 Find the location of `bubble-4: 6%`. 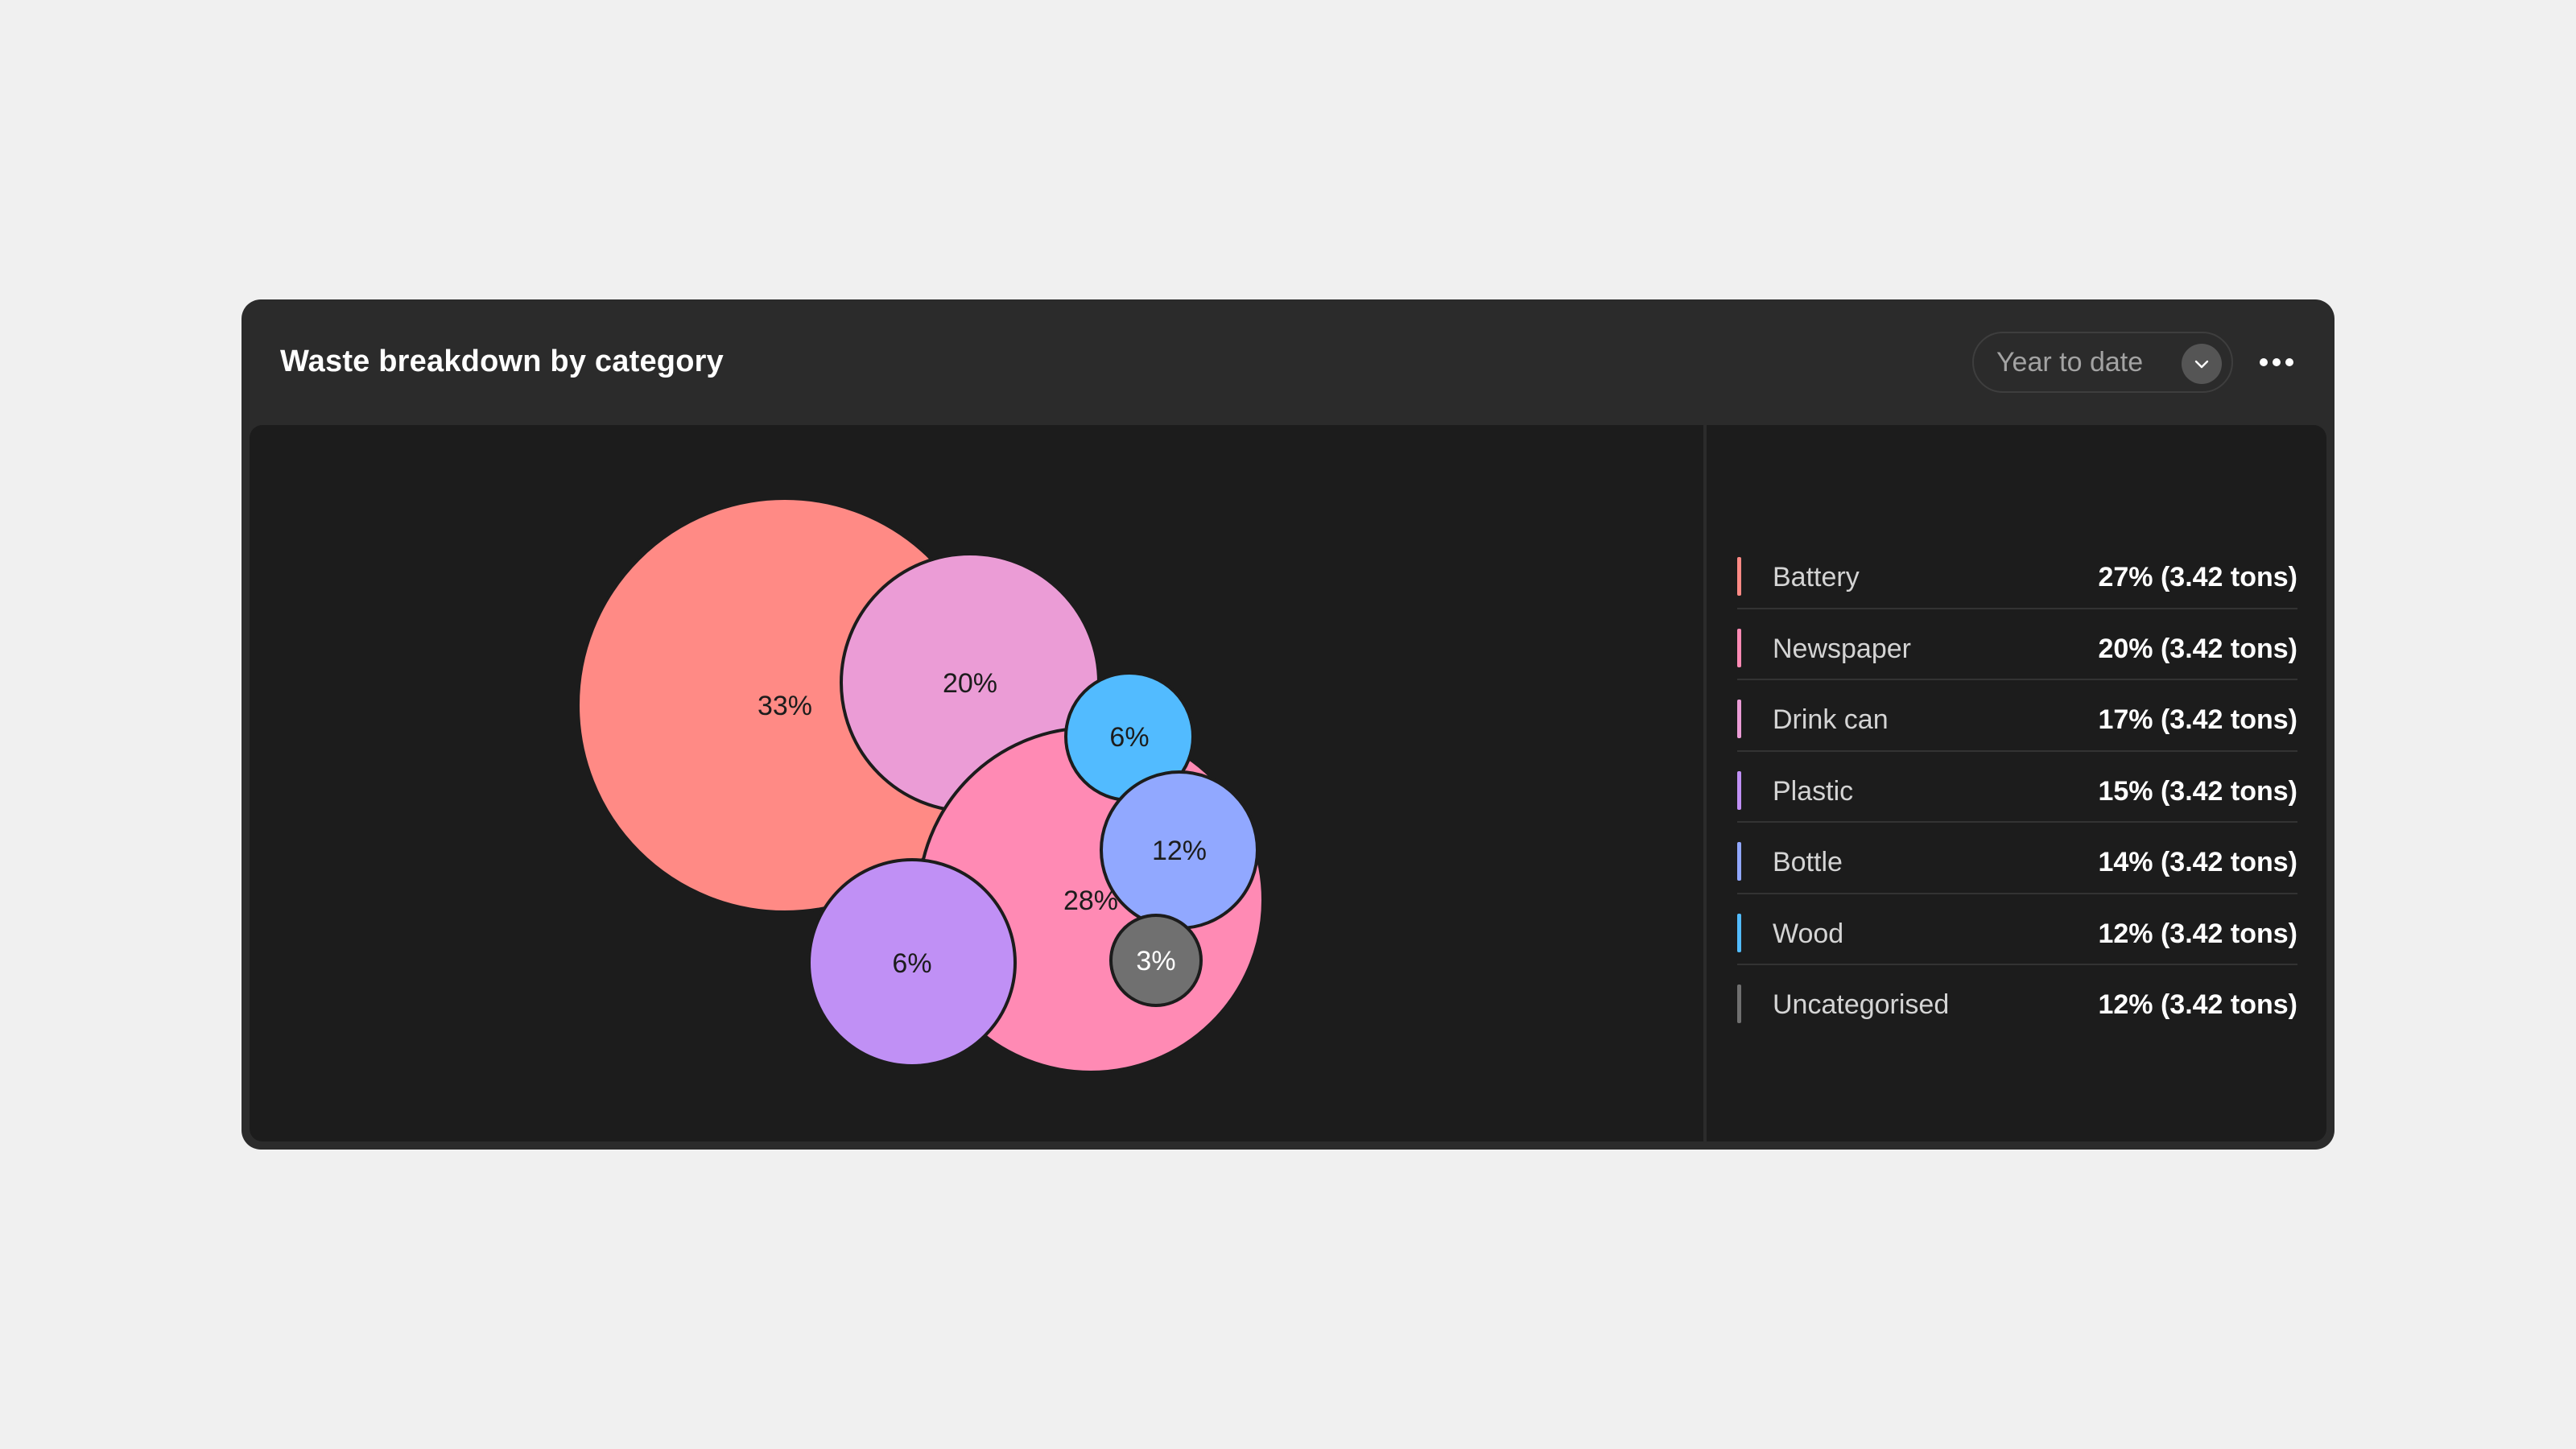

bubble-4: 6% is located at coordinates (1129, 736).